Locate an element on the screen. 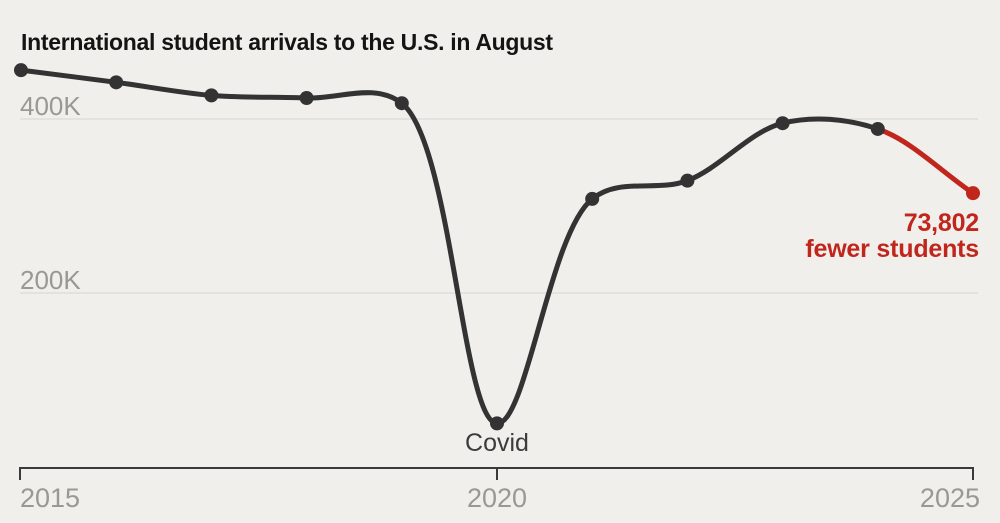 Image resolution: width=1000 pixels, height=523 pixels. y-tick-label-200k: 200K is located at coordinates (50, 280).